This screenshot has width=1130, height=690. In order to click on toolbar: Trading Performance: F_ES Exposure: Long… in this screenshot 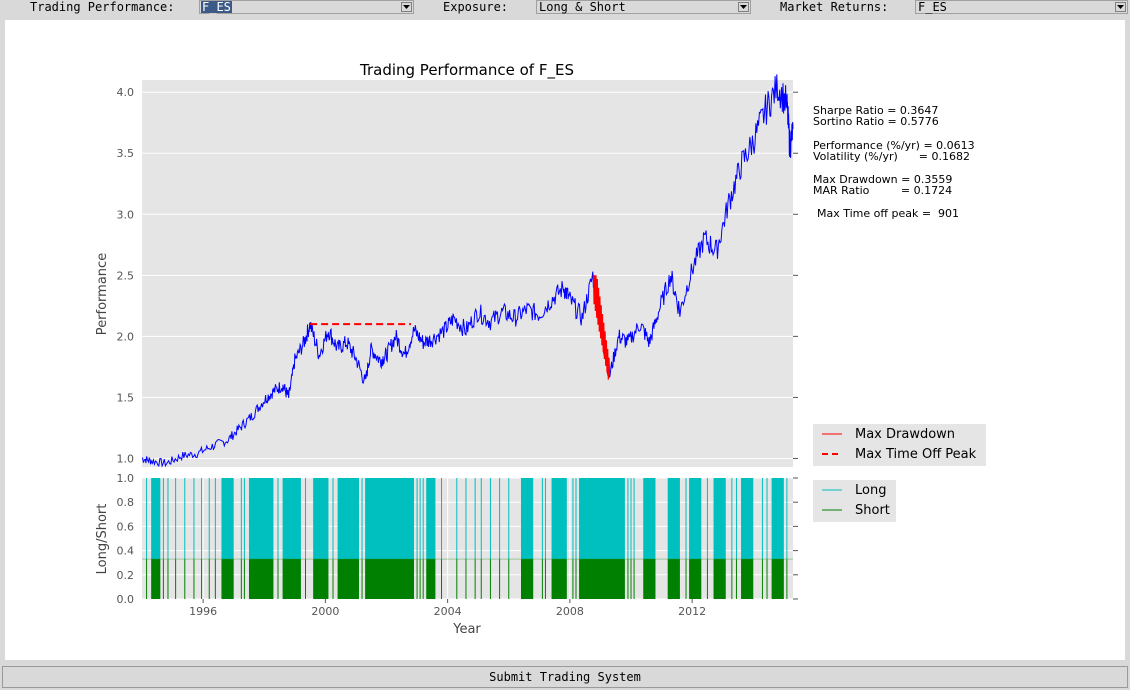, I will do `click(565, 8)`.